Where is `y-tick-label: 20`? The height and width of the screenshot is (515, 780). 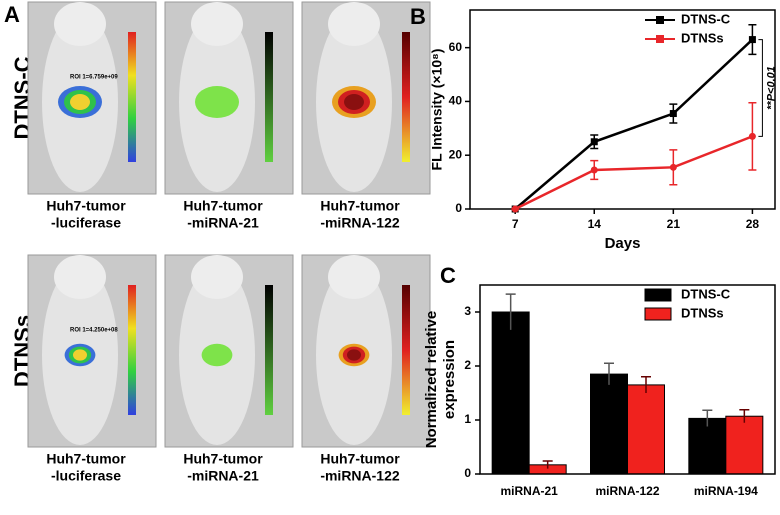 y-tick-label: 20 is located at coordinates (456, 154).